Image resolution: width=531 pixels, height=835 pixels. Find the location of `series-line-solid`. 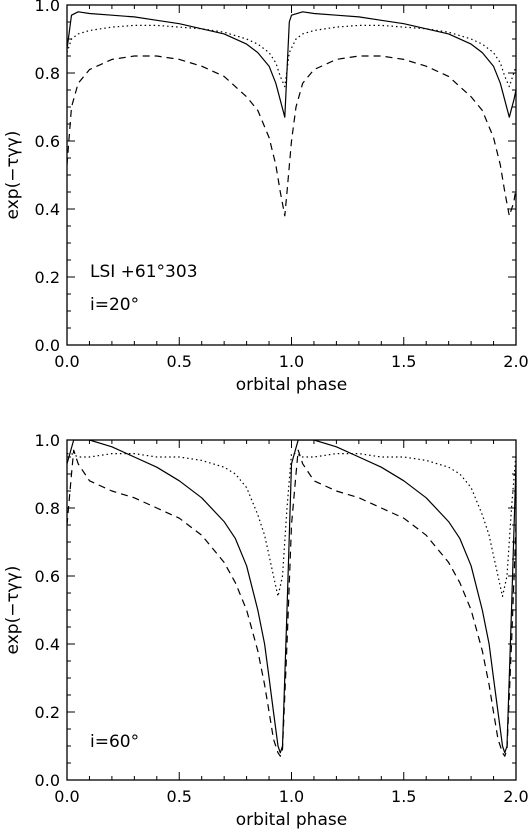

series-line-solid is located at coordinates (291, 64).